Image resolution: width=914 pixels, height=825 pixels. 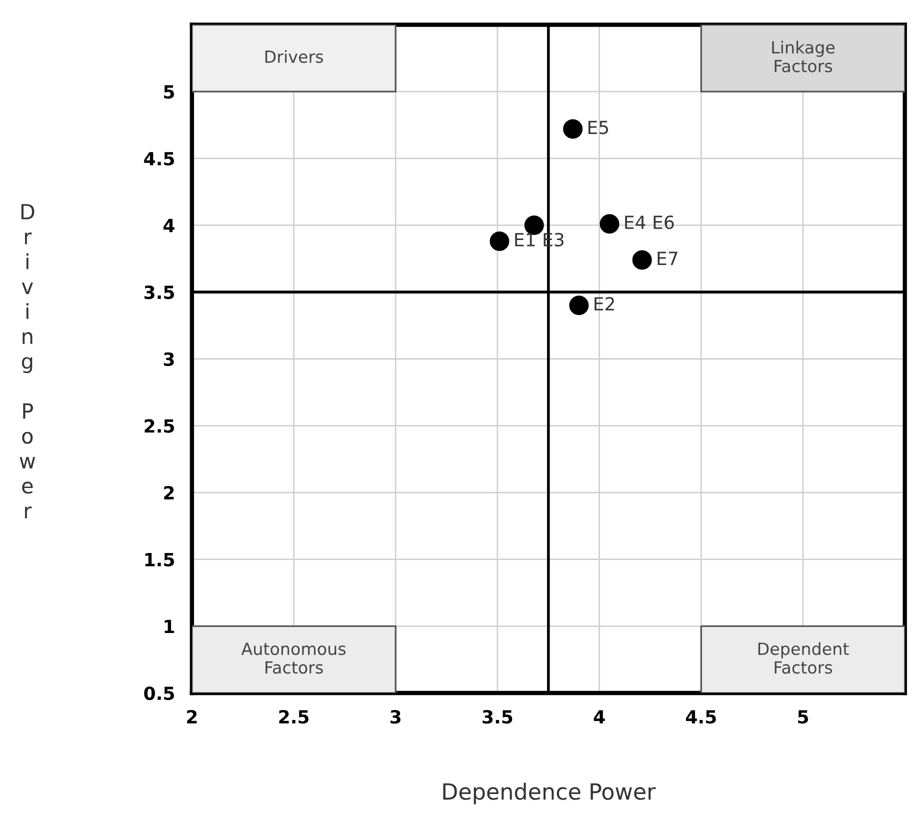 I want to click on annotation: Autonomous Factors, so click(x=293, y=658).